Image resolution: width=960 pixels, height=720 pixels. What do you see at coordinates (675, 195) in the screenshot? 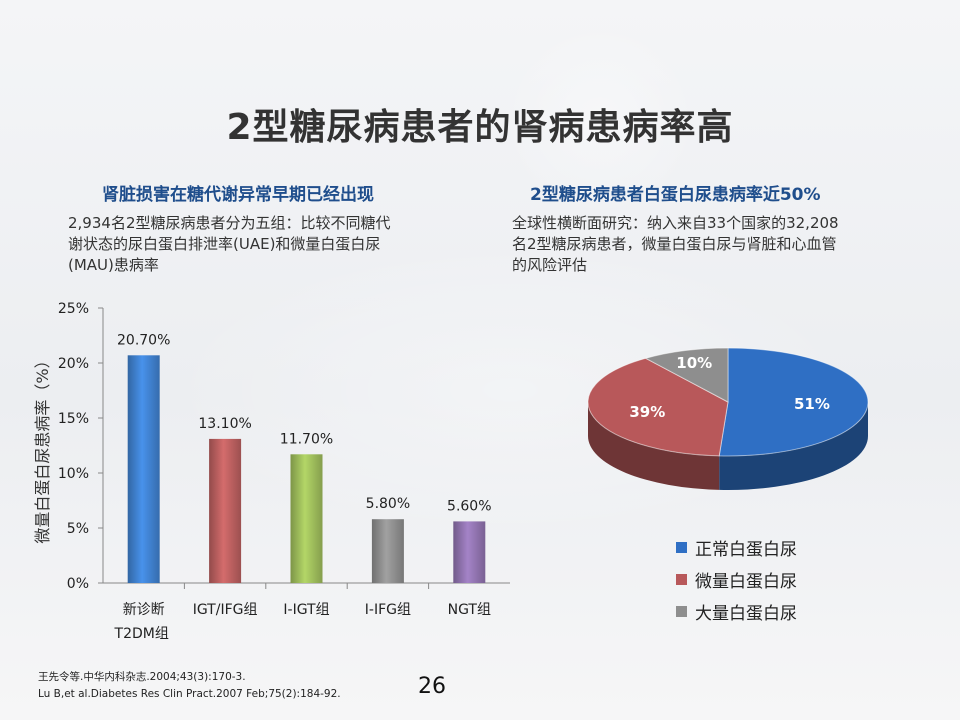
I see `right-subtitle: 2型糖尿病患者白蛋白尿患病率近50%` at bounding box center [675, 195].